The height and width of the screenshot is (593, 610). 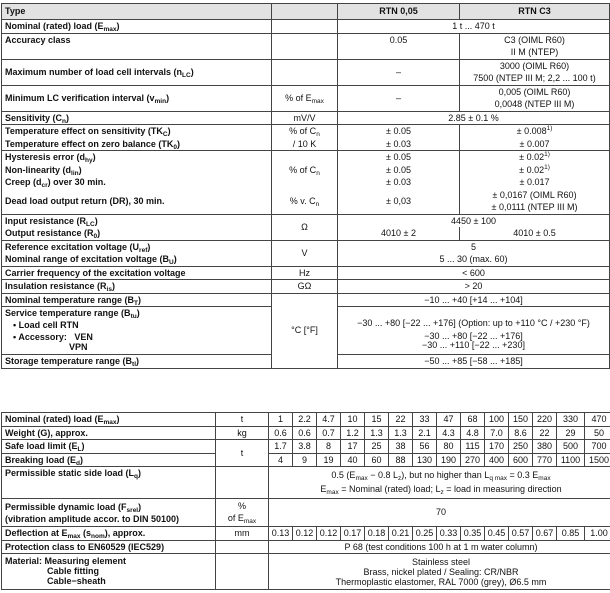 What do you see at coordinates (280, 446) in the screenshot?
I see `value-cell: 1.7` at bounding box center [280, 446].